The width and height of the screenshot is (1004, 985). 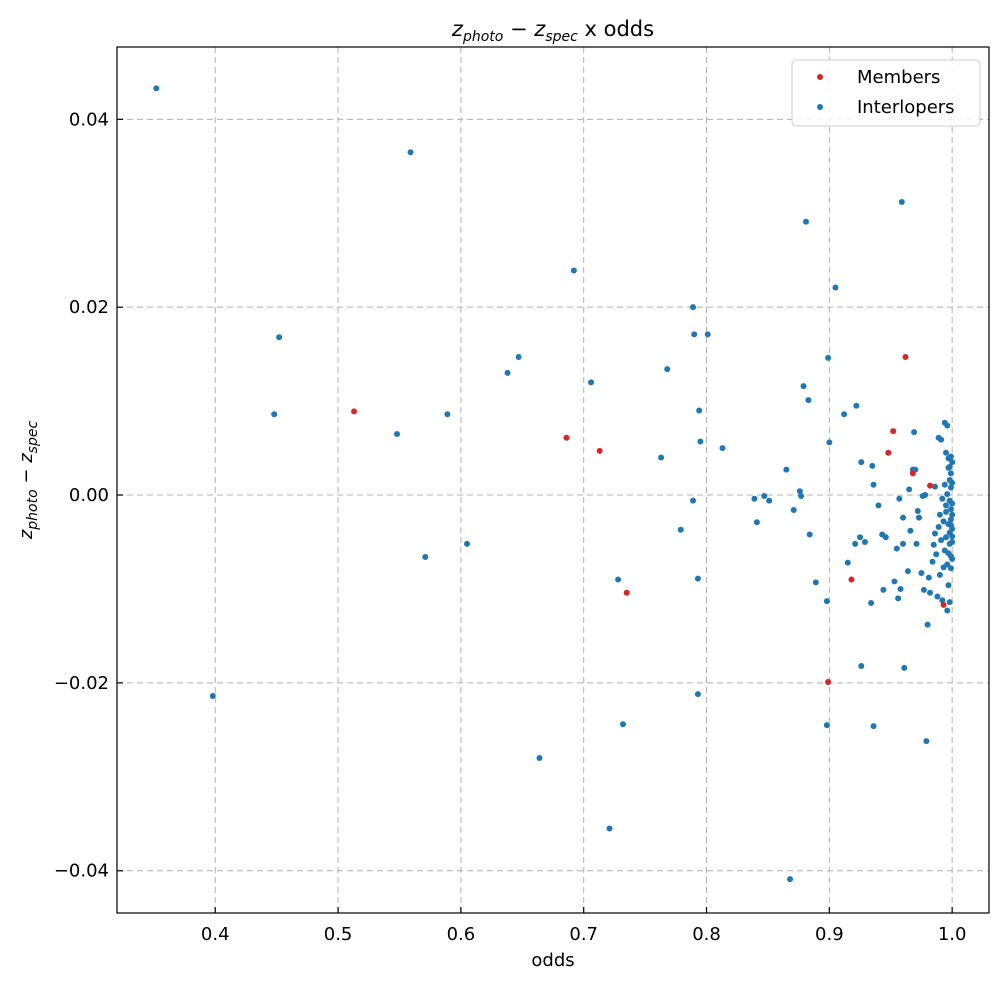 What do you see at coordinates (338, 934) in the screenshot?
I see `x-tick-label: 0.5` at bounding box center [338, 934].